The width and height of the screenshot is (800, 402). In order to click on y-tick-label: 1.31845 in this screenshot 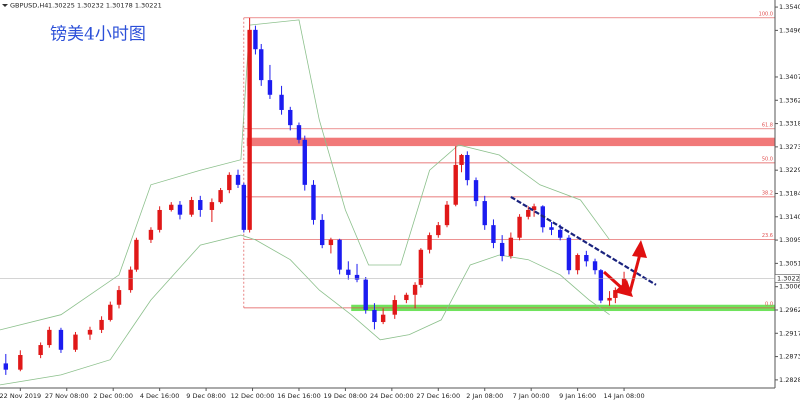, I will do `click(789, 193)`.